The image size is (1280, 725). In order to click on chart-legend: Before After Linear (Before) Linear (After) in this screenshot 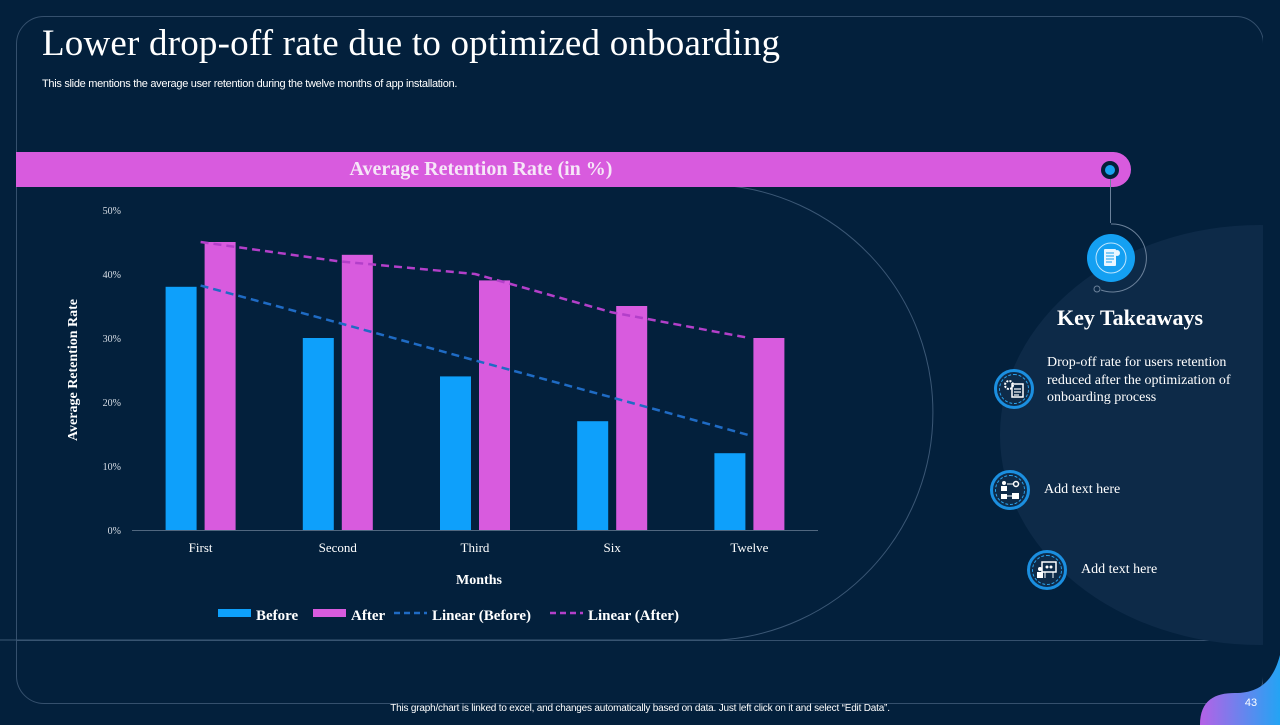, I will do `click(448, 616)`.